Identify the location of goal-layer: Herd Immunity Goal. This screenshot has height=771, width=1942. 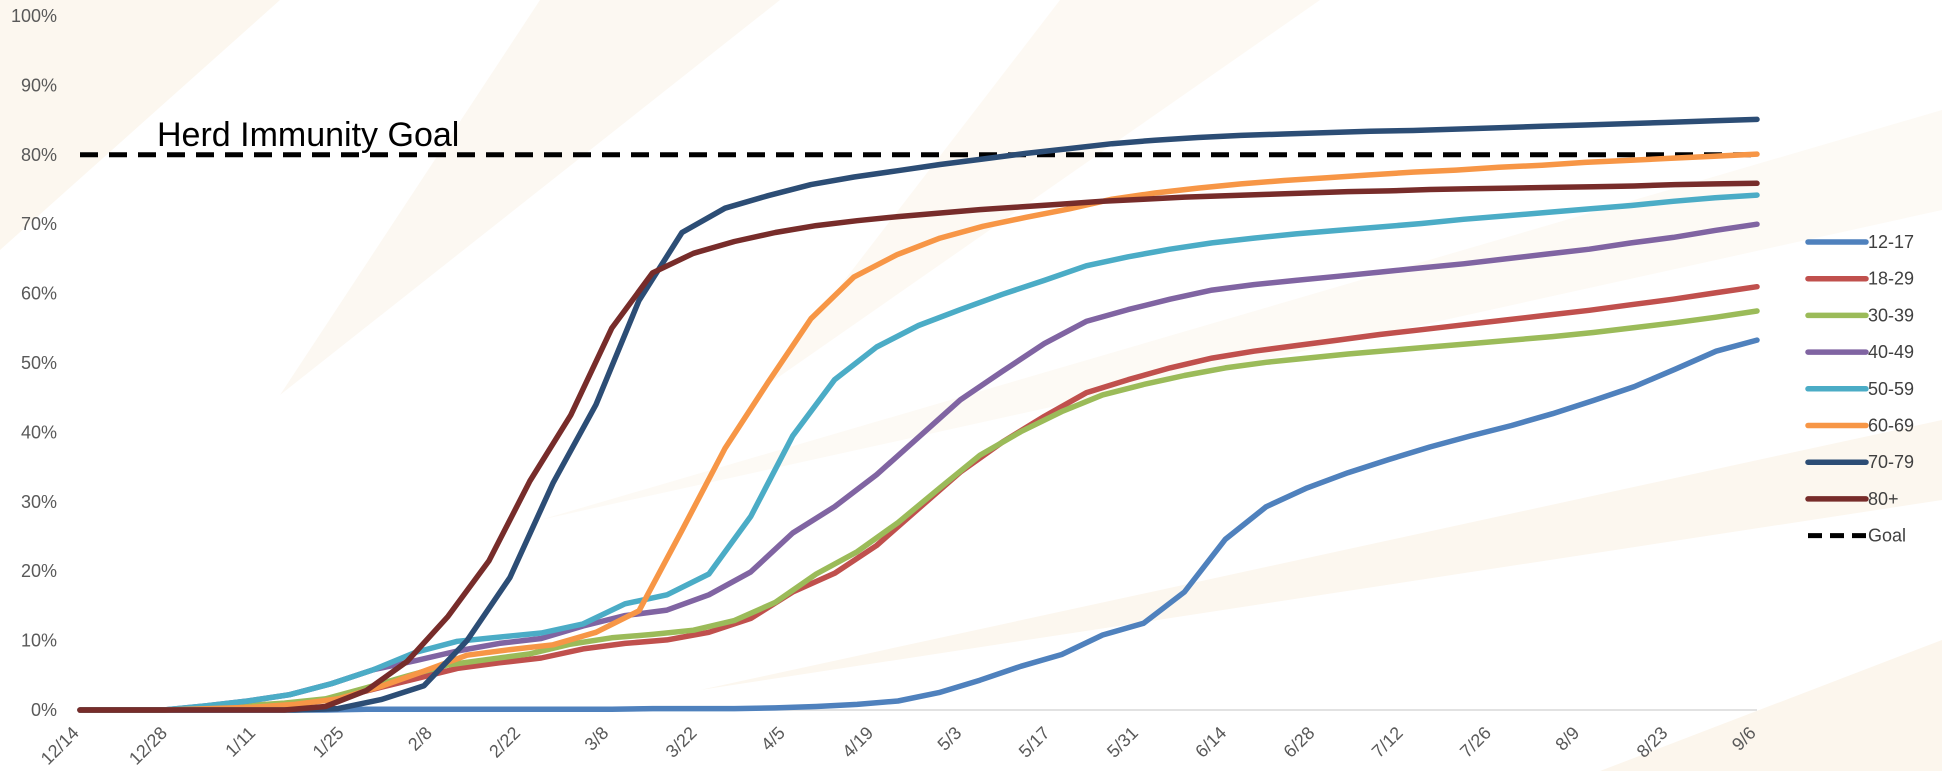
(918, 137).